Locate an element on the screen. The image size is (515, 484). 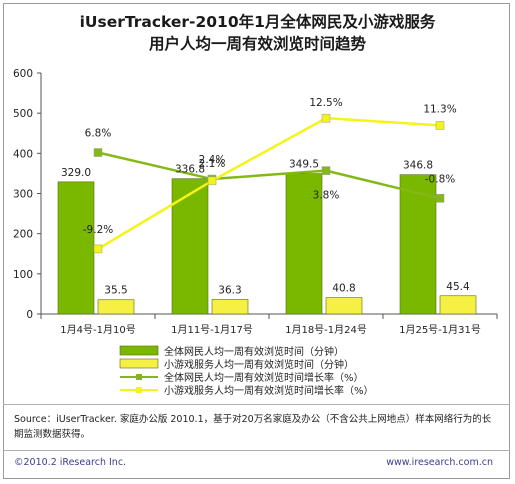
rate-all-users-value-label: -0.8% is located at coordinates (440, 179).